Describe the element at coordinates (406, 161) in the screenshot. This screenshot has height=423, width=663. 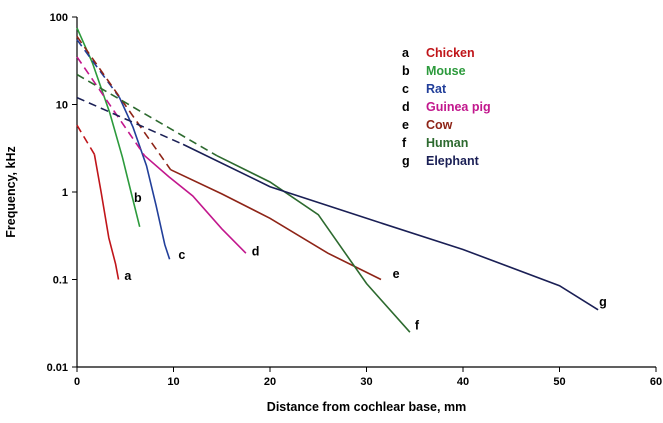
I see `legend-letter-g: g` at that location.